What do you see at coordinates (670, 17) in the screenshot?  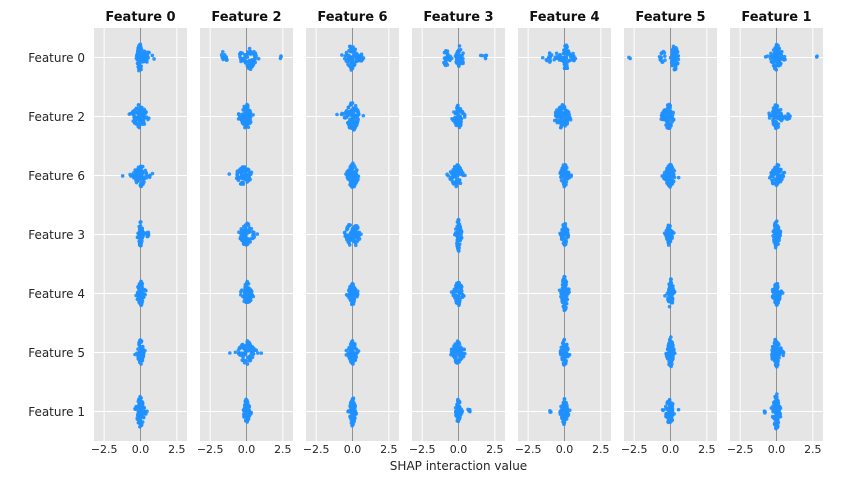 I see `column-title: Feature 5` at bounding box center [670, 17].